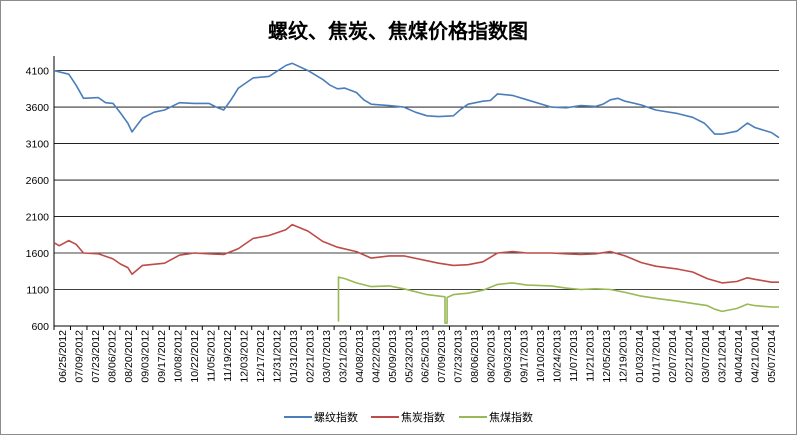 Image resolution: width=797 pixels, height=435 pixels. I want to click on y-tick-label: 2100, so click(38, 218).